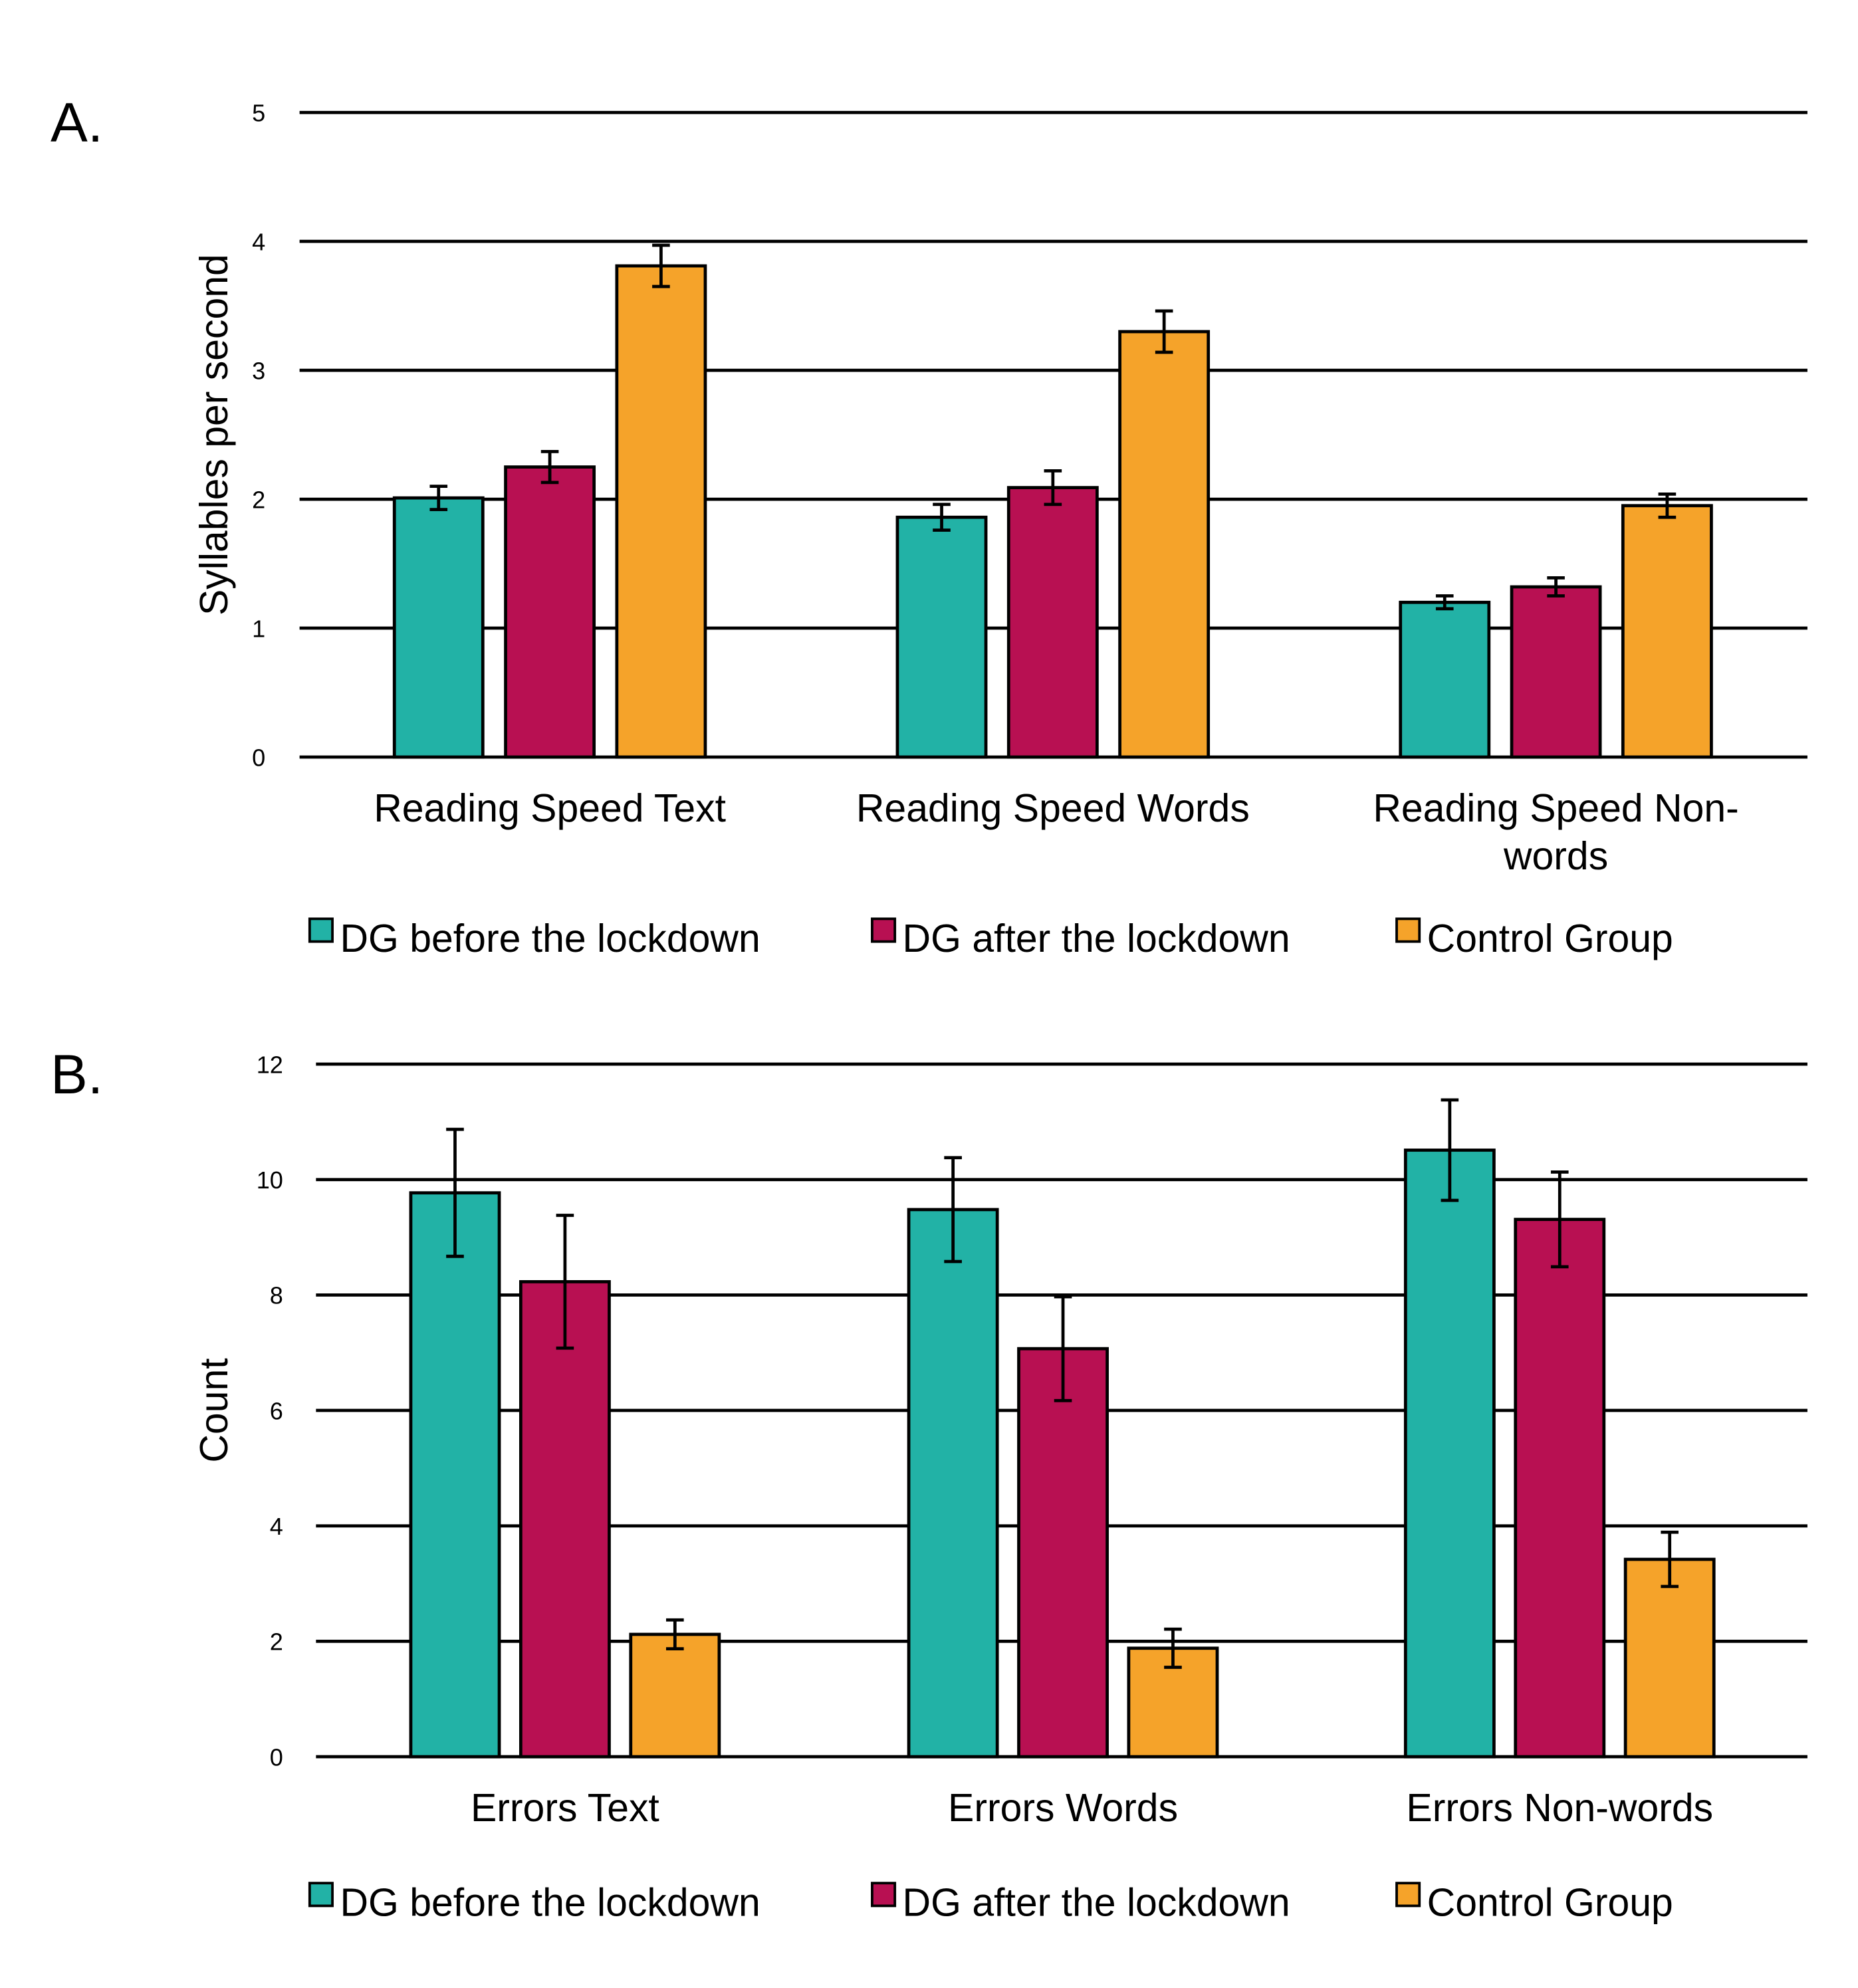 The image size is (1858, 1988). Describe the element at coordinates (276, 1410) in the screenshot. I see `y-tick-label: 6` at that location.